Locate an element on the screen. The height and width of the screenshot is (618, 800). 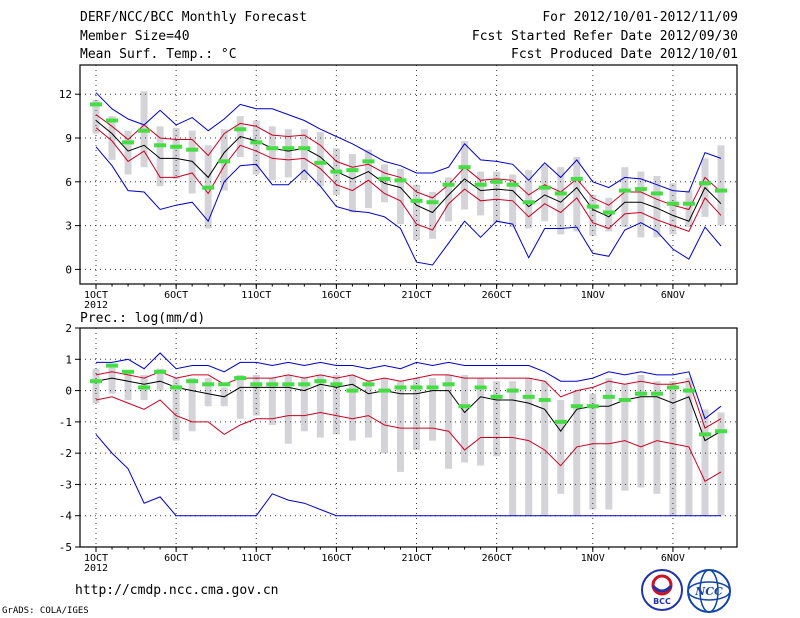
series-line-max is located at coordinates (409, 386).